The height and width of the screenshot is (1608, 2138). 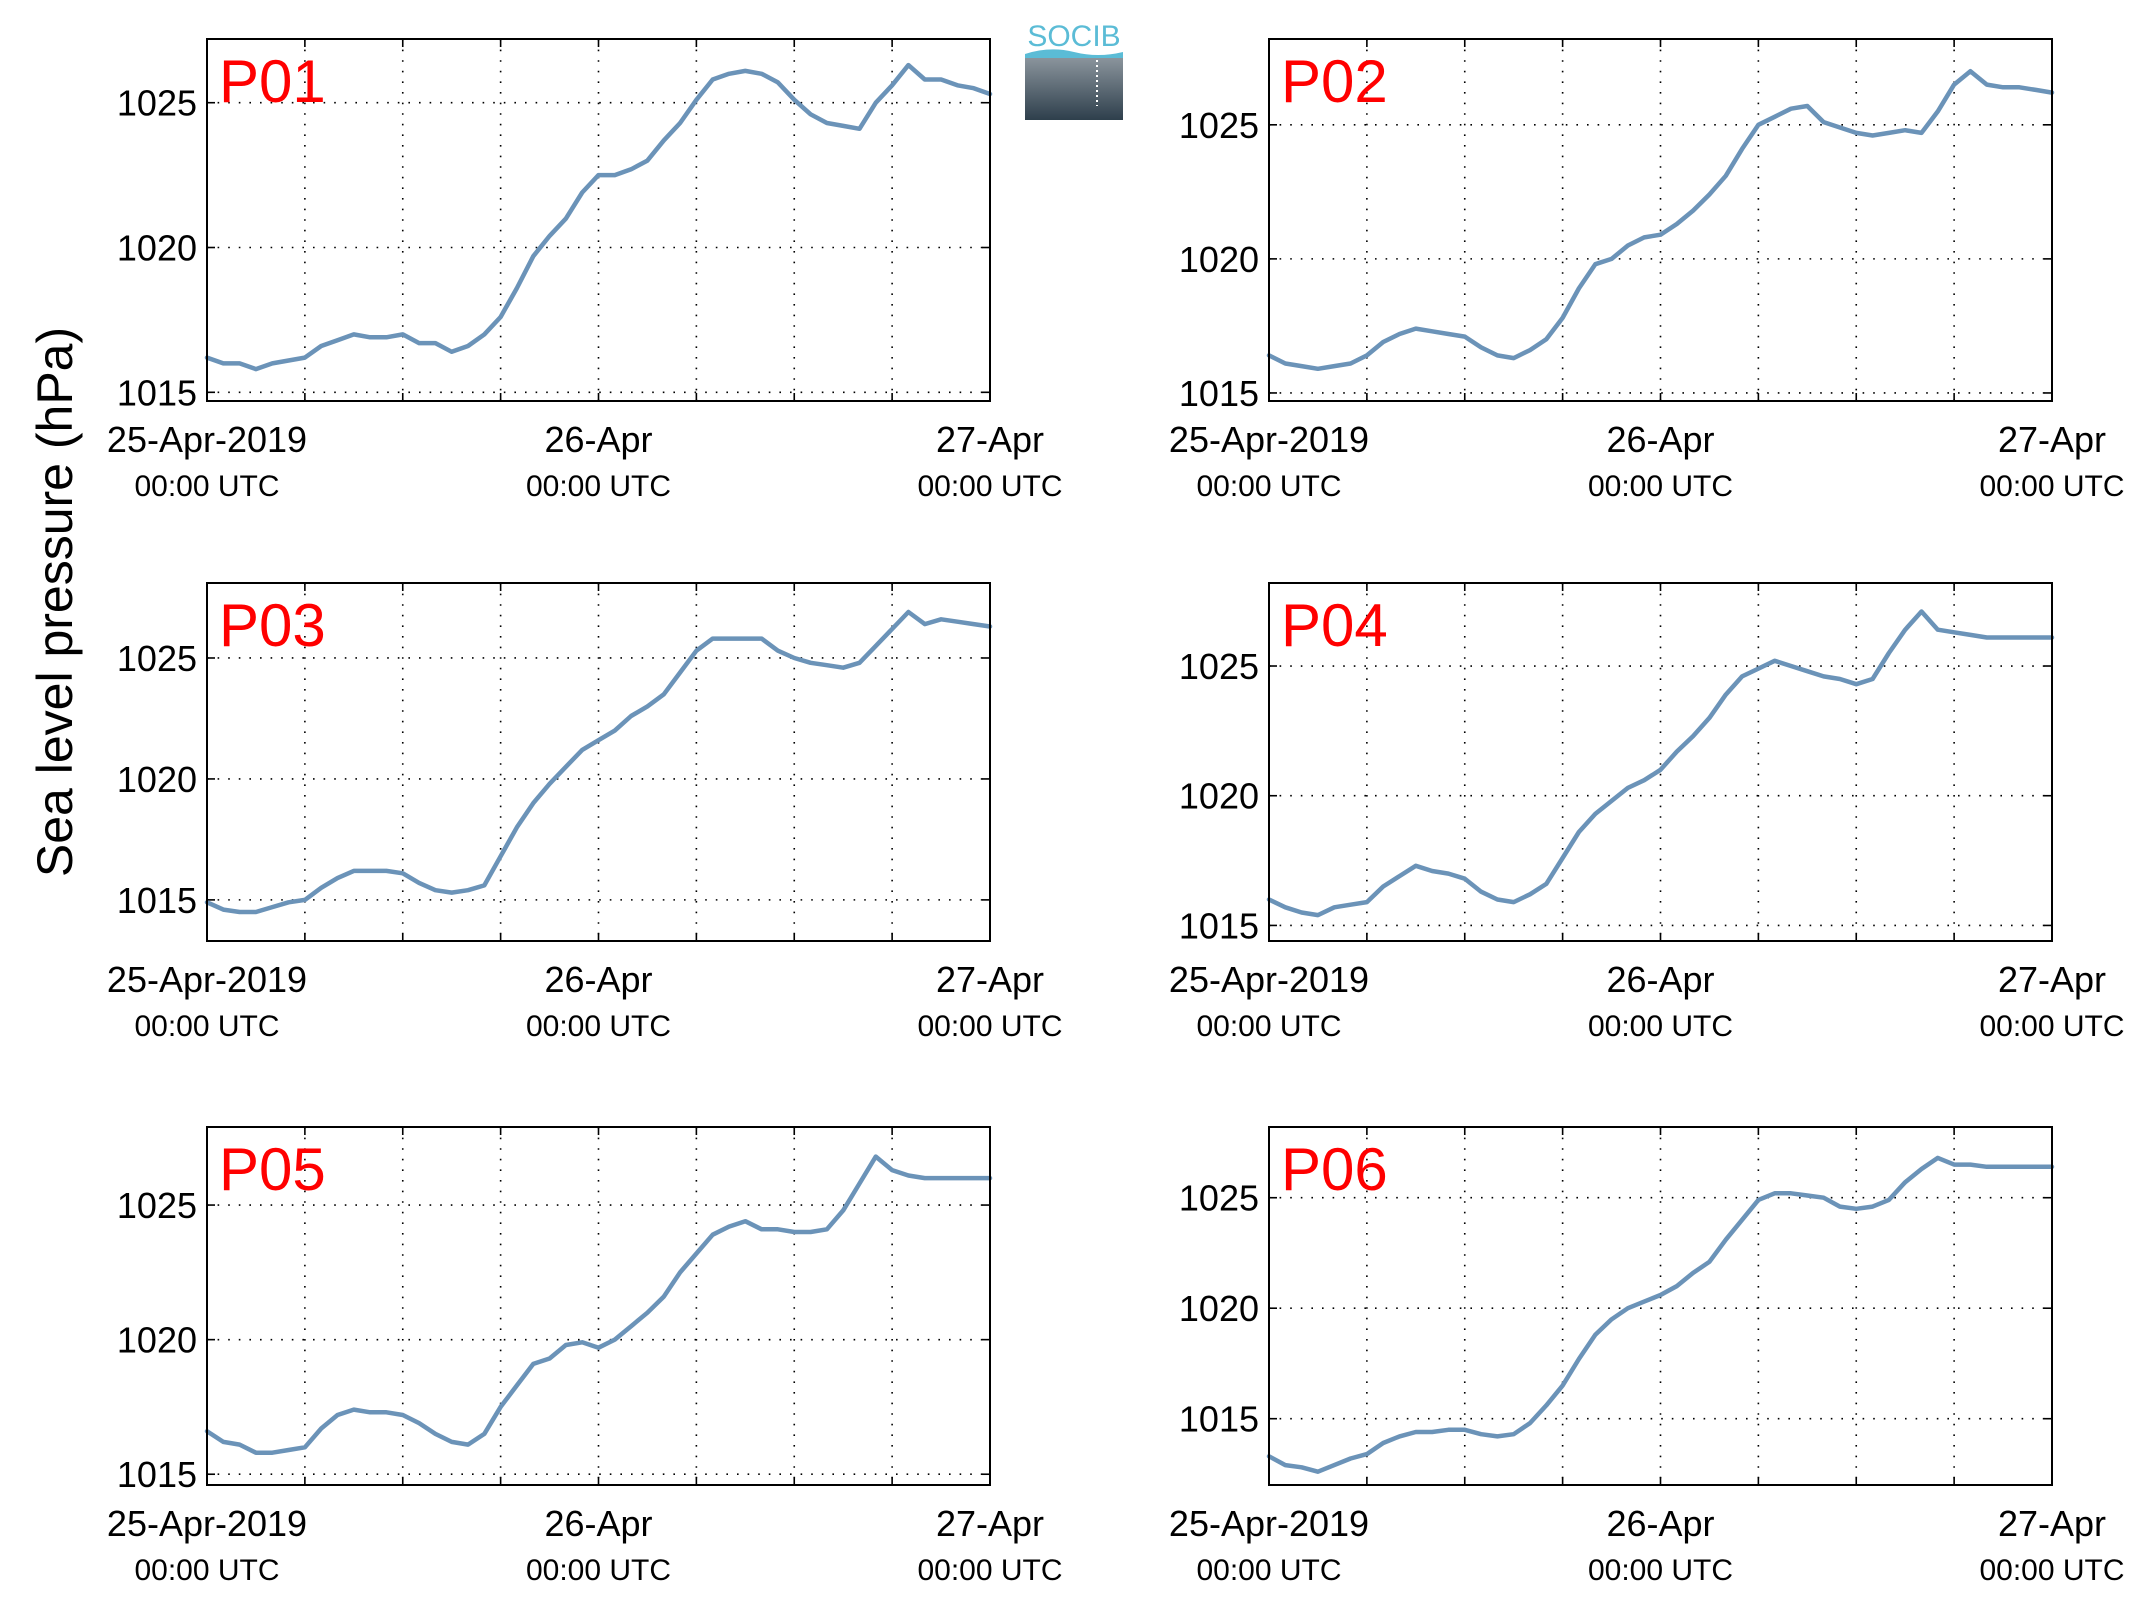 What do you see at coordinates (272, 625) in the screenshot?
I see `panel-title: P03` at bounding box center [272, 625].